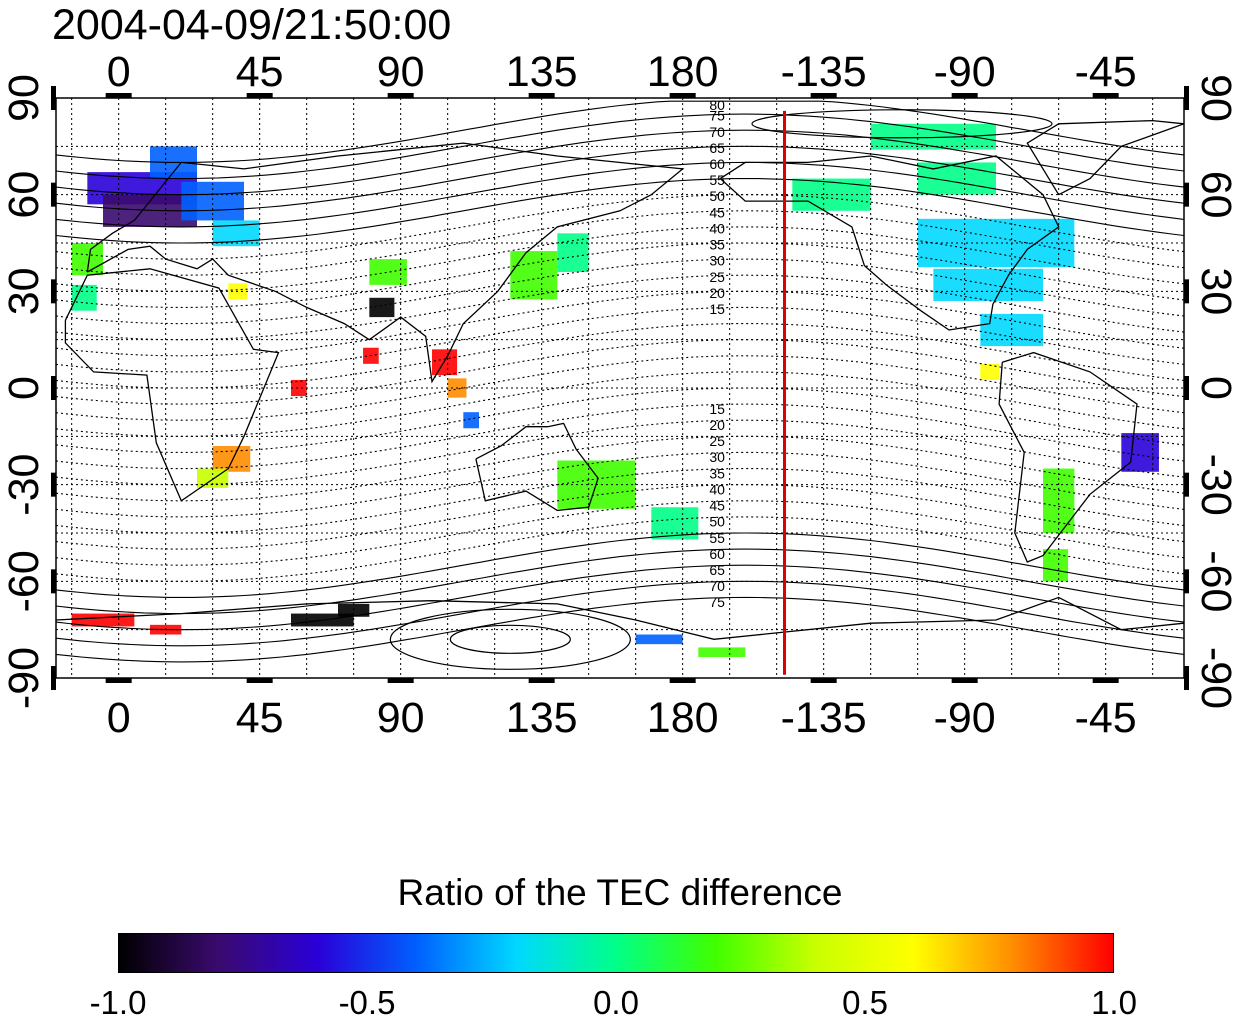 This screenshot has width=1240, height=1024. I want to click on x-tick-label-top: -45, so click(1106, 72).